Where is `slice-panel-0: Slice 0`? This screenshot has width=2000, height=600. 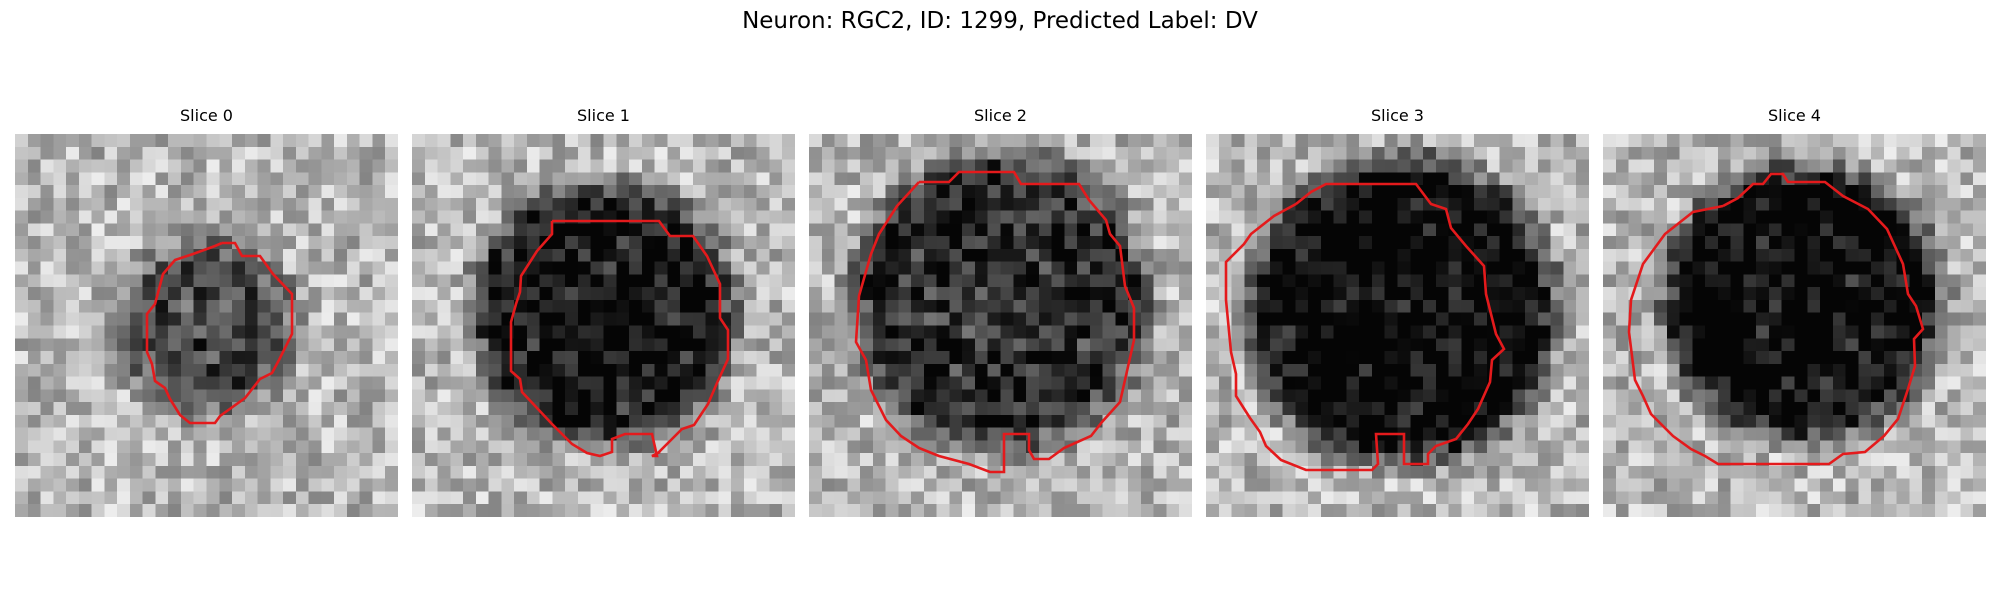
slice-panel-0: Slice 0 is located at coordinates (206, 311).